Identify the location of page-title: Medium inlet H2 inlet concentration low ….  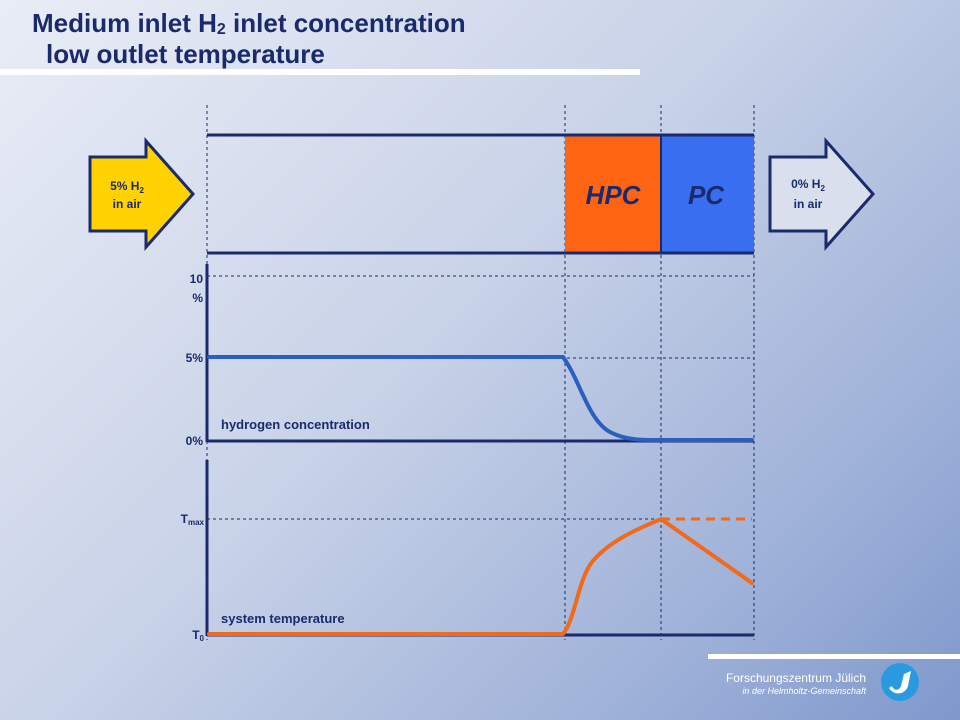
(249, 39).